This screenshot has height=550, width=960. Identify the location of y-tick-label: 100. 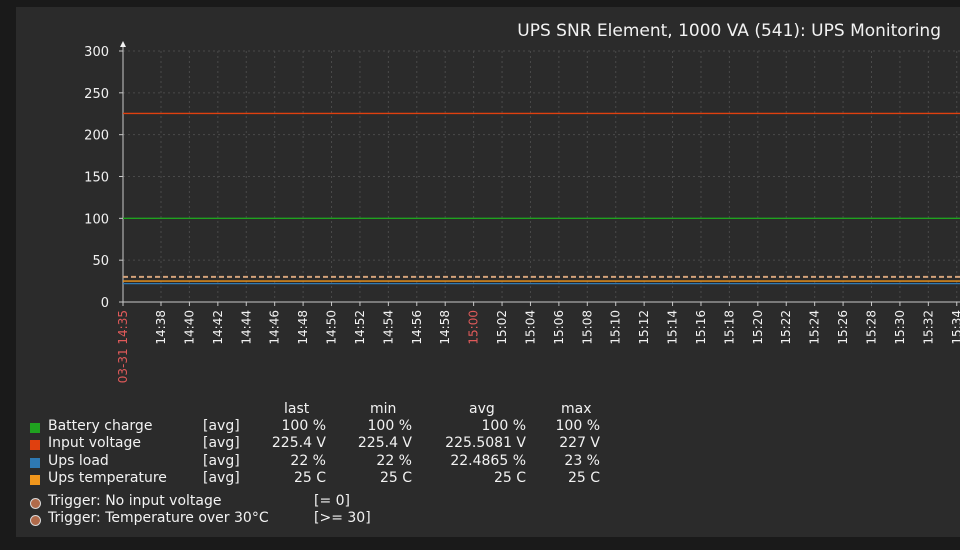
(96, 219).